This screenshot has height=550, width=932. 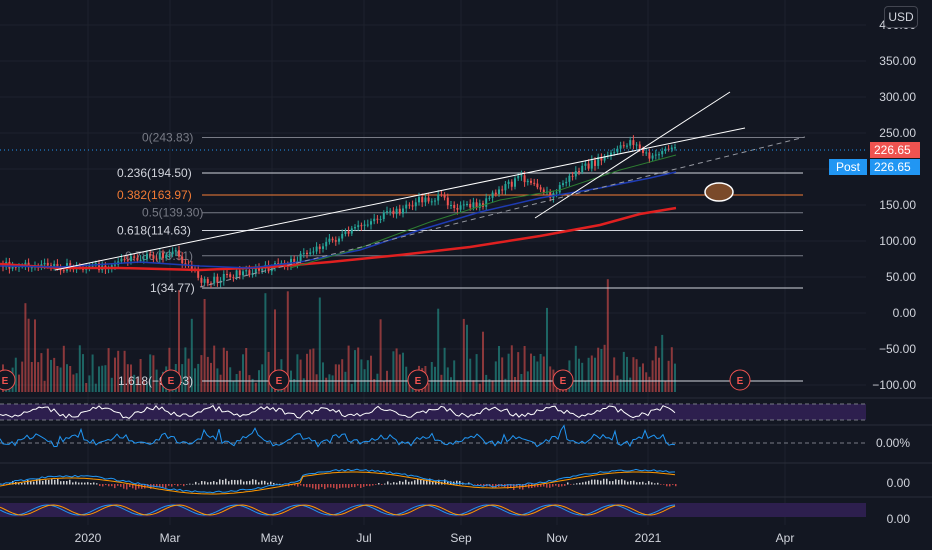 I want to click on earnings-label: E, so click(x=418, y=381).